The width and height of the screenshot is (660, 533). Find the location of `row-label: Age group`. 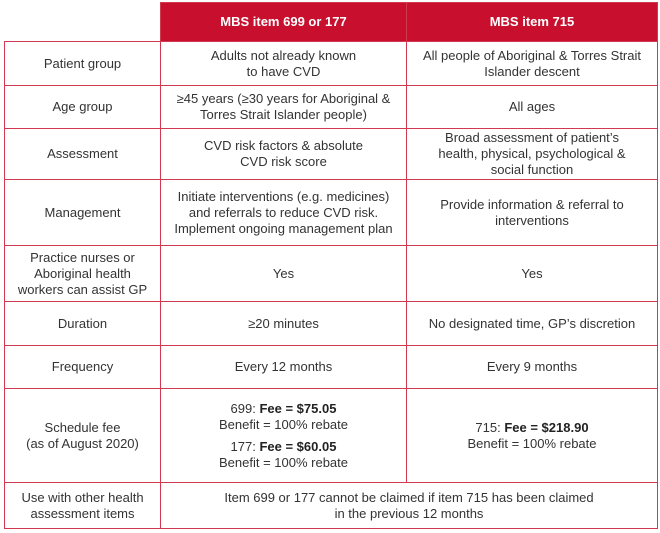

row-label: Age group is located at coordinates (82, 107).